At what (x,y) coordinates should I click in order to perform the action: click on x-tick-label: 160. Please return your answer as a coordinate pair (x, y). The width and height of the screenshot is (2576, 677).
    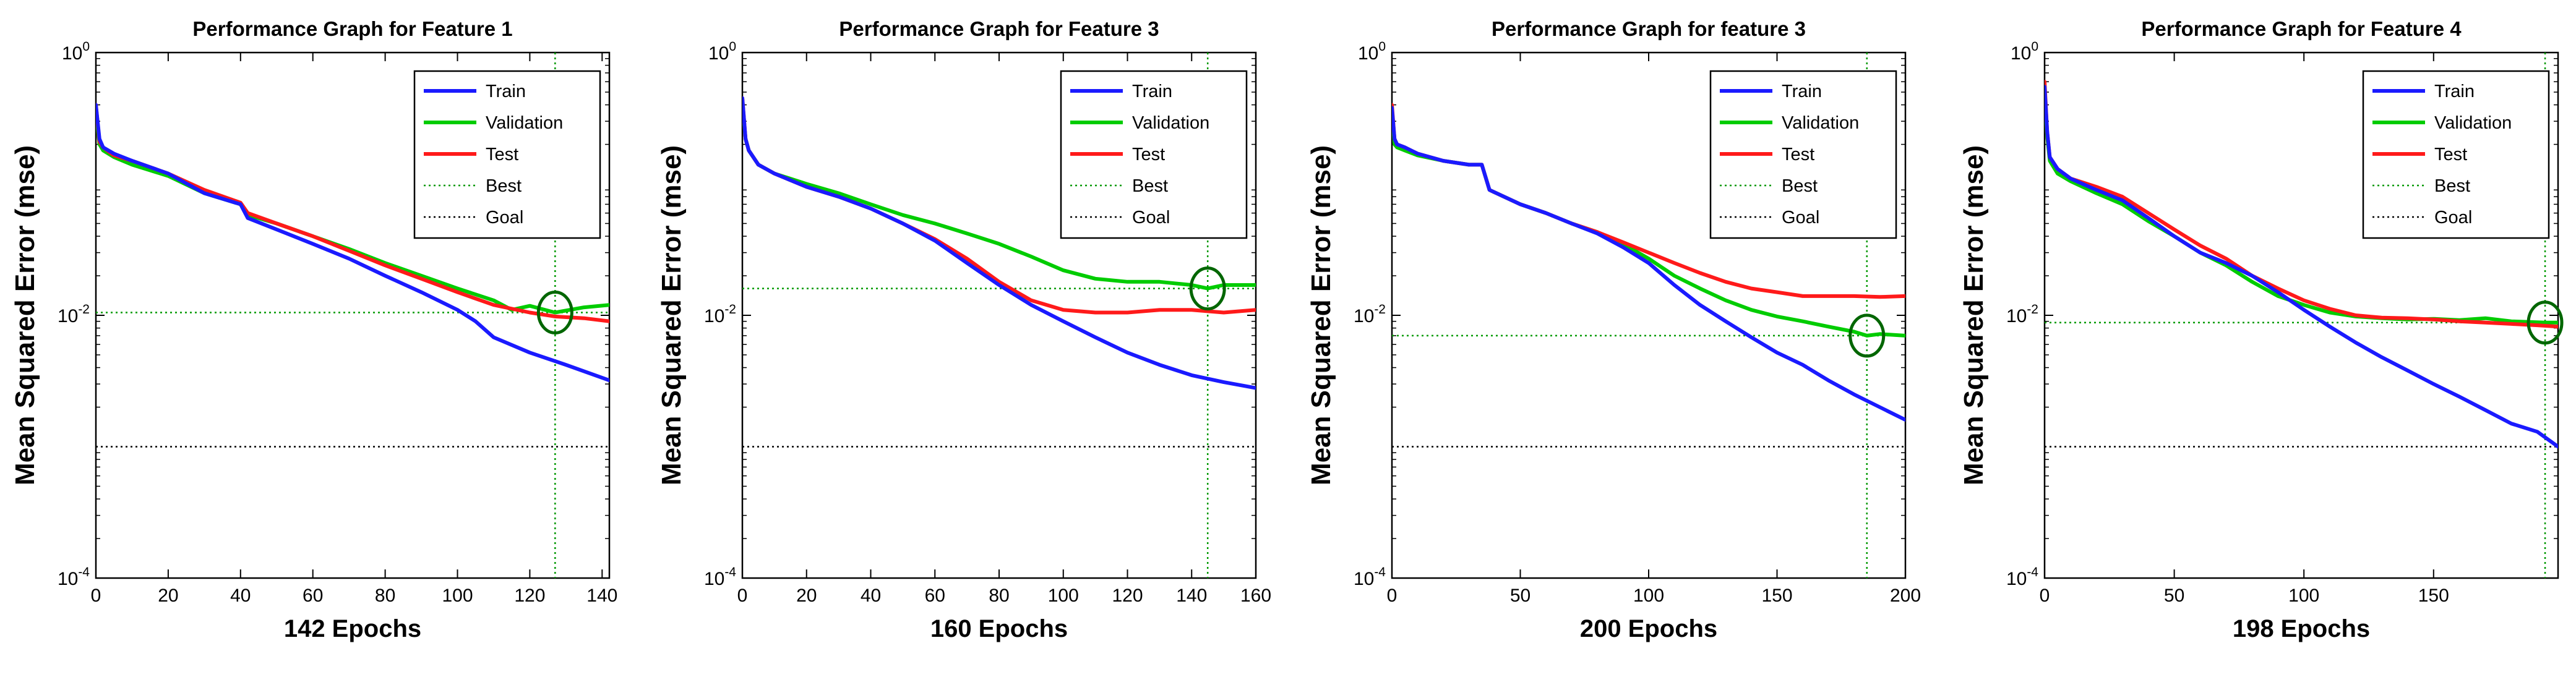
    Looking at the image, I should click on (1255, 595).